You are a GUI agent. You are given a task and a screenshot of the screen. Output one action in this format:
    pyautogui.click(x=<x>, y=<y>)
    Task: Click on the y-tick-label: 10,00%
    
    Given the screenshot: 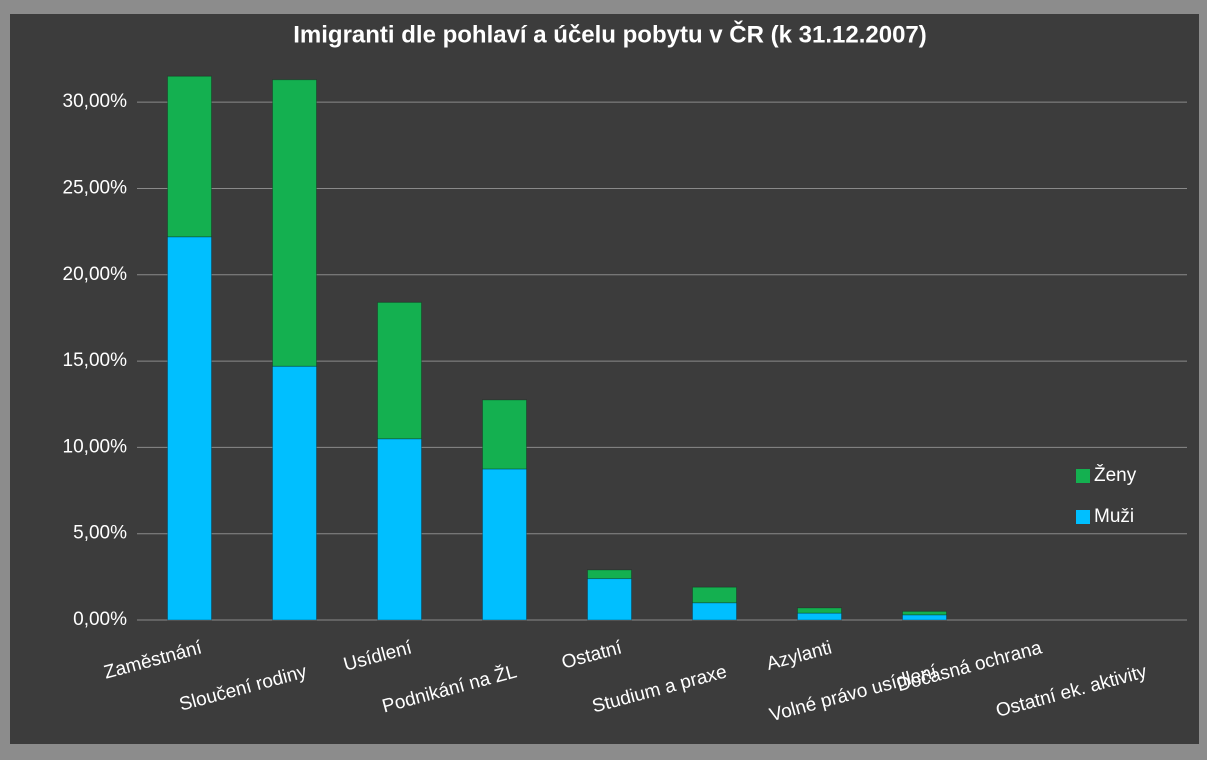 What is the action you would take?
    pyautogui.click(x=95, y=446)
    